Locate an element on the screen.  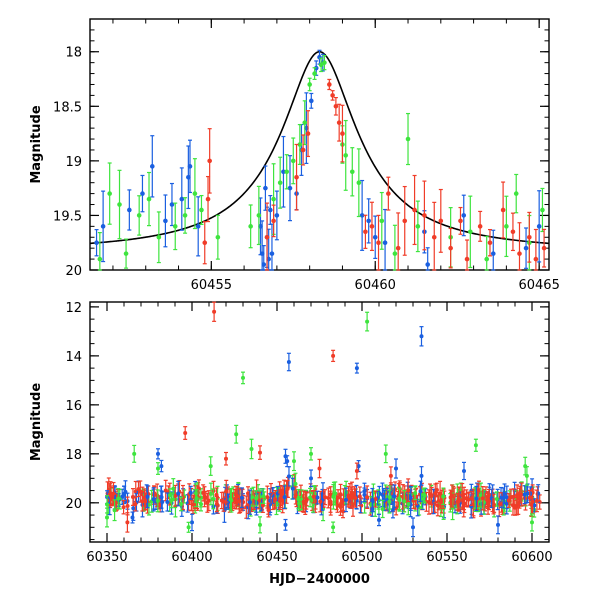
x-tick-label: 60550 is located at coordinates (446, 557).